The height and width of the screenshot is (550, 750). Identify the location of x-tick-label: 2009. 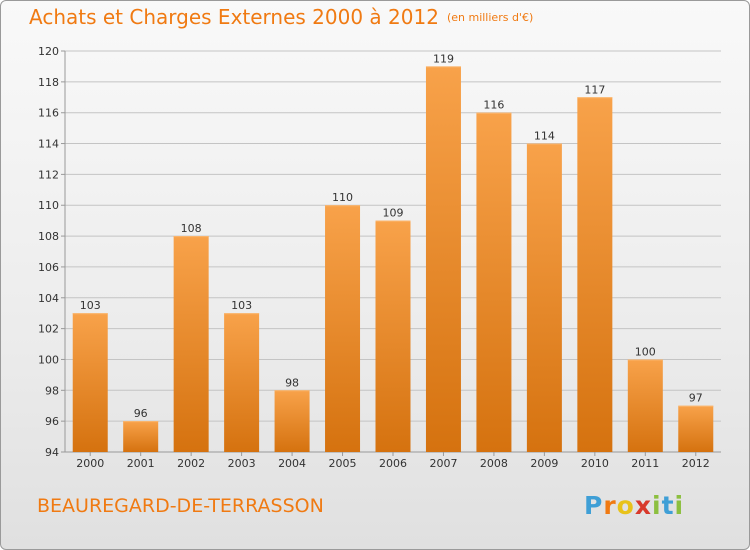
(544, 463).